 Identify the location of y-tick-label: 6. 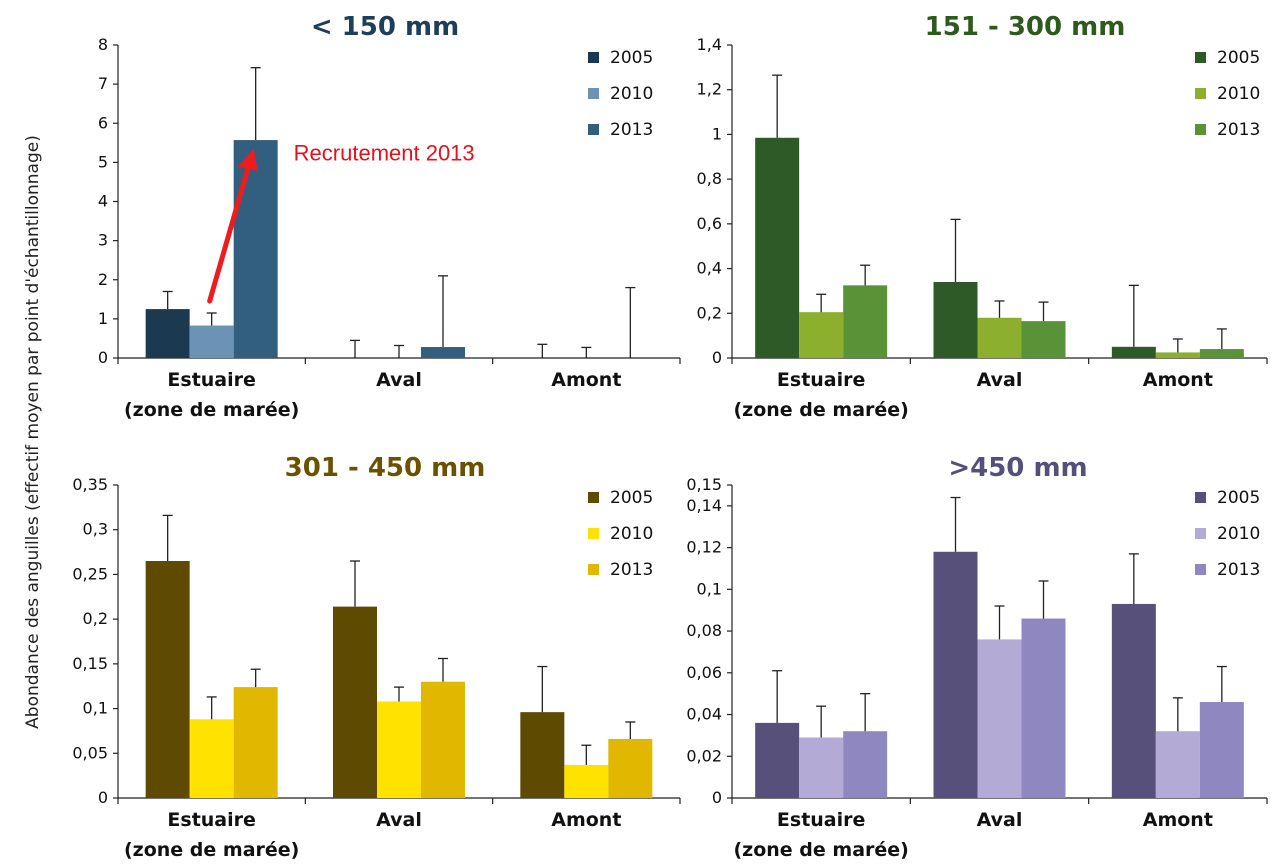
(103, 122).